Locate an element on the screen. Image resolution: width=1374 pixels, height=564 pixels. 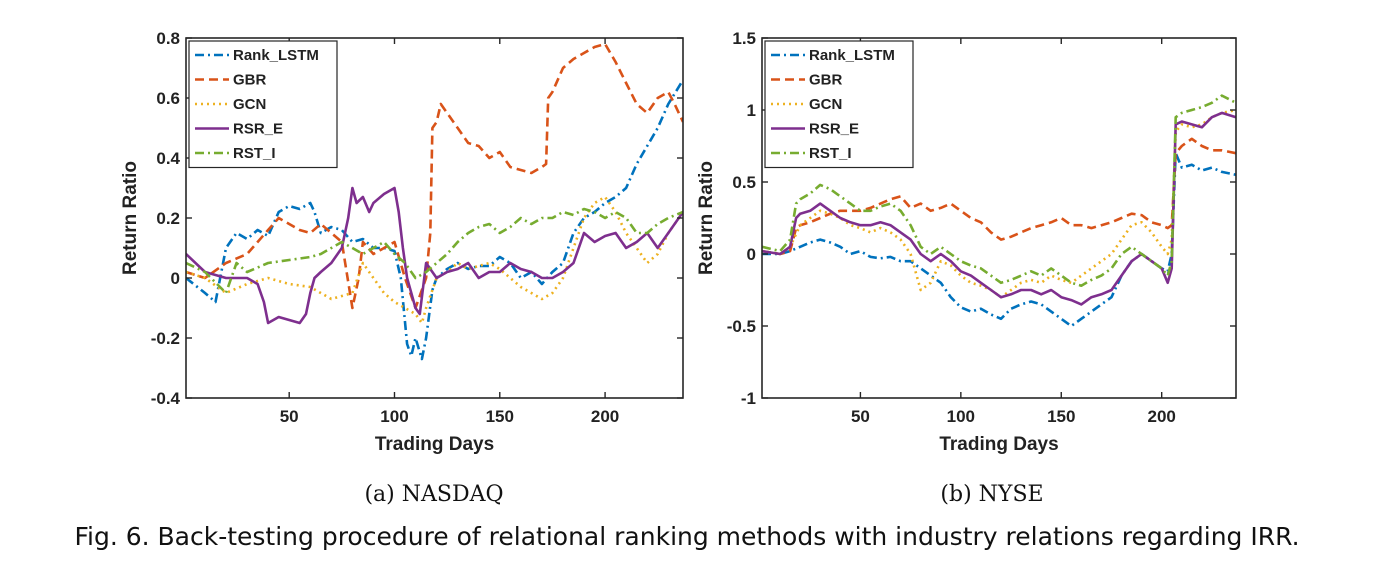
y-tick-label: -0.5 is located at coordinates (741, 326).